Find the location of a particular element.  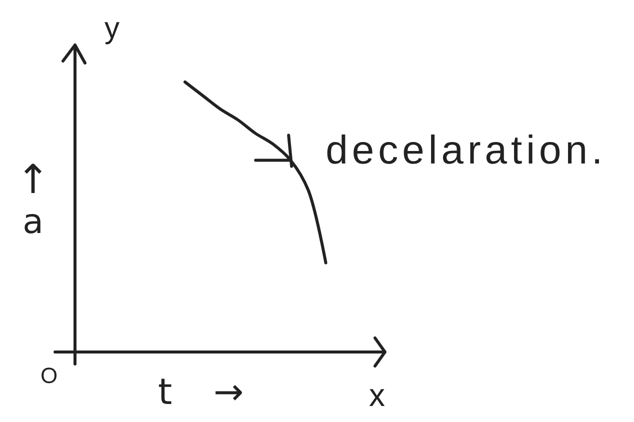

text: x is located at coordinates (377, 395).